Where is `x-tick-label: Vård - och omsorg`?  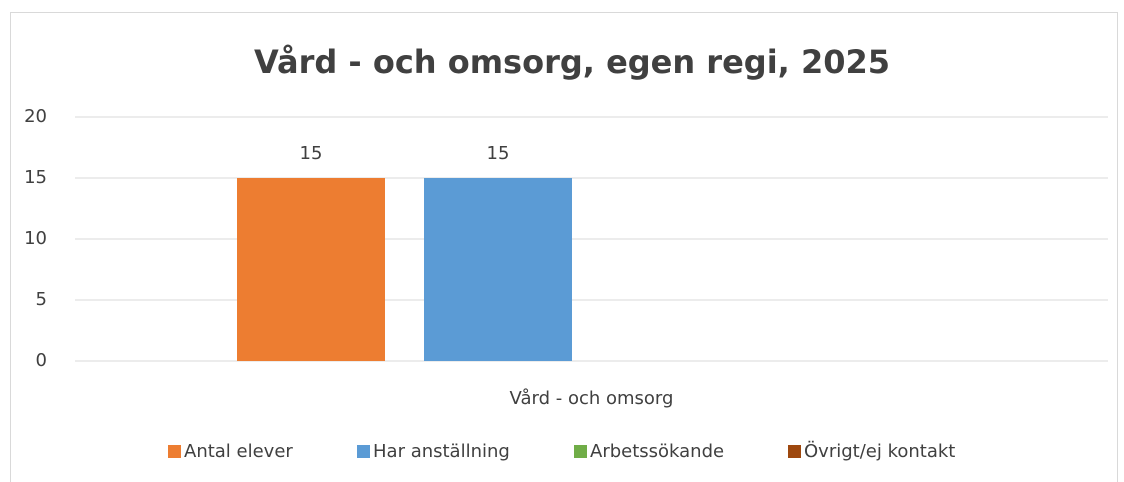
x-tick-label: Vård - och omsorg is located at coordinates (592, 398).